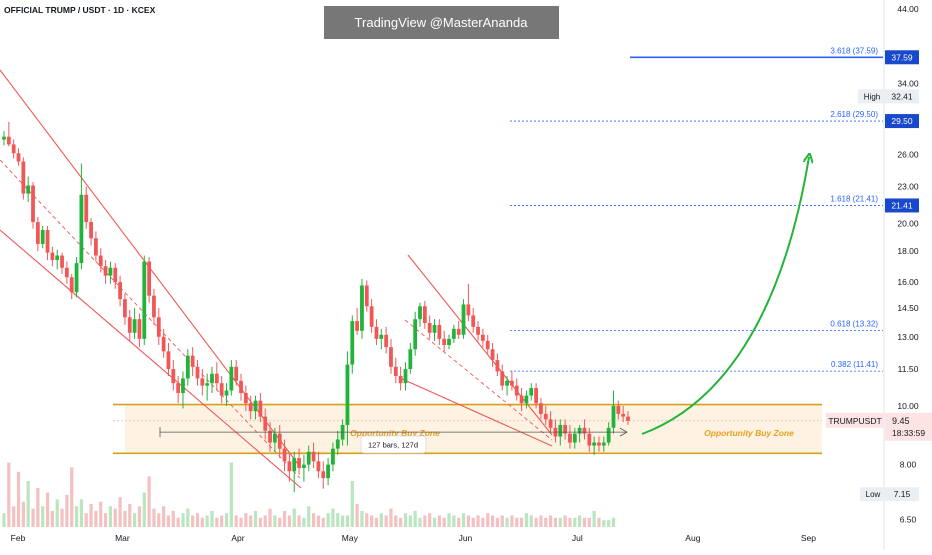  I want to click on buy-zone-fill, so click(473, 429).